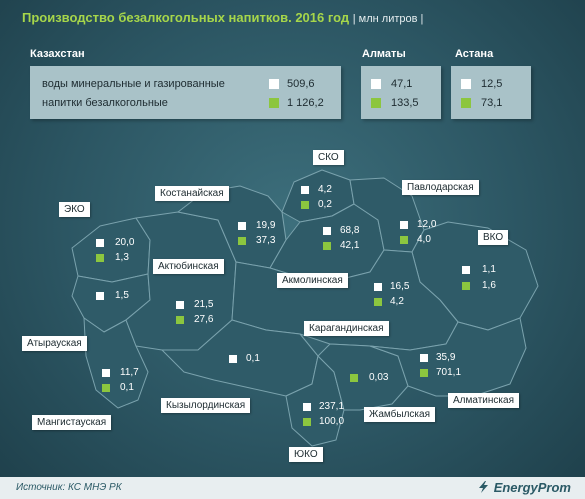 The image size is (585, 499). I want to click on label-zhambyl: Жамбылская, so click(399, 414).